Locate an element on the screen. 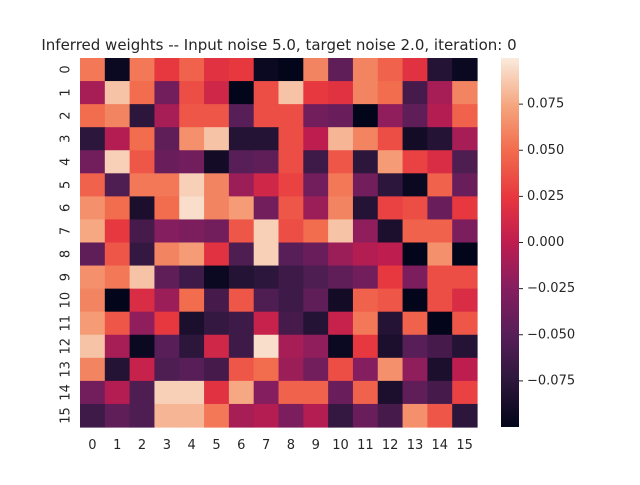  colorbar-tick-label: −0.025 is located at coordinates (551, 288).